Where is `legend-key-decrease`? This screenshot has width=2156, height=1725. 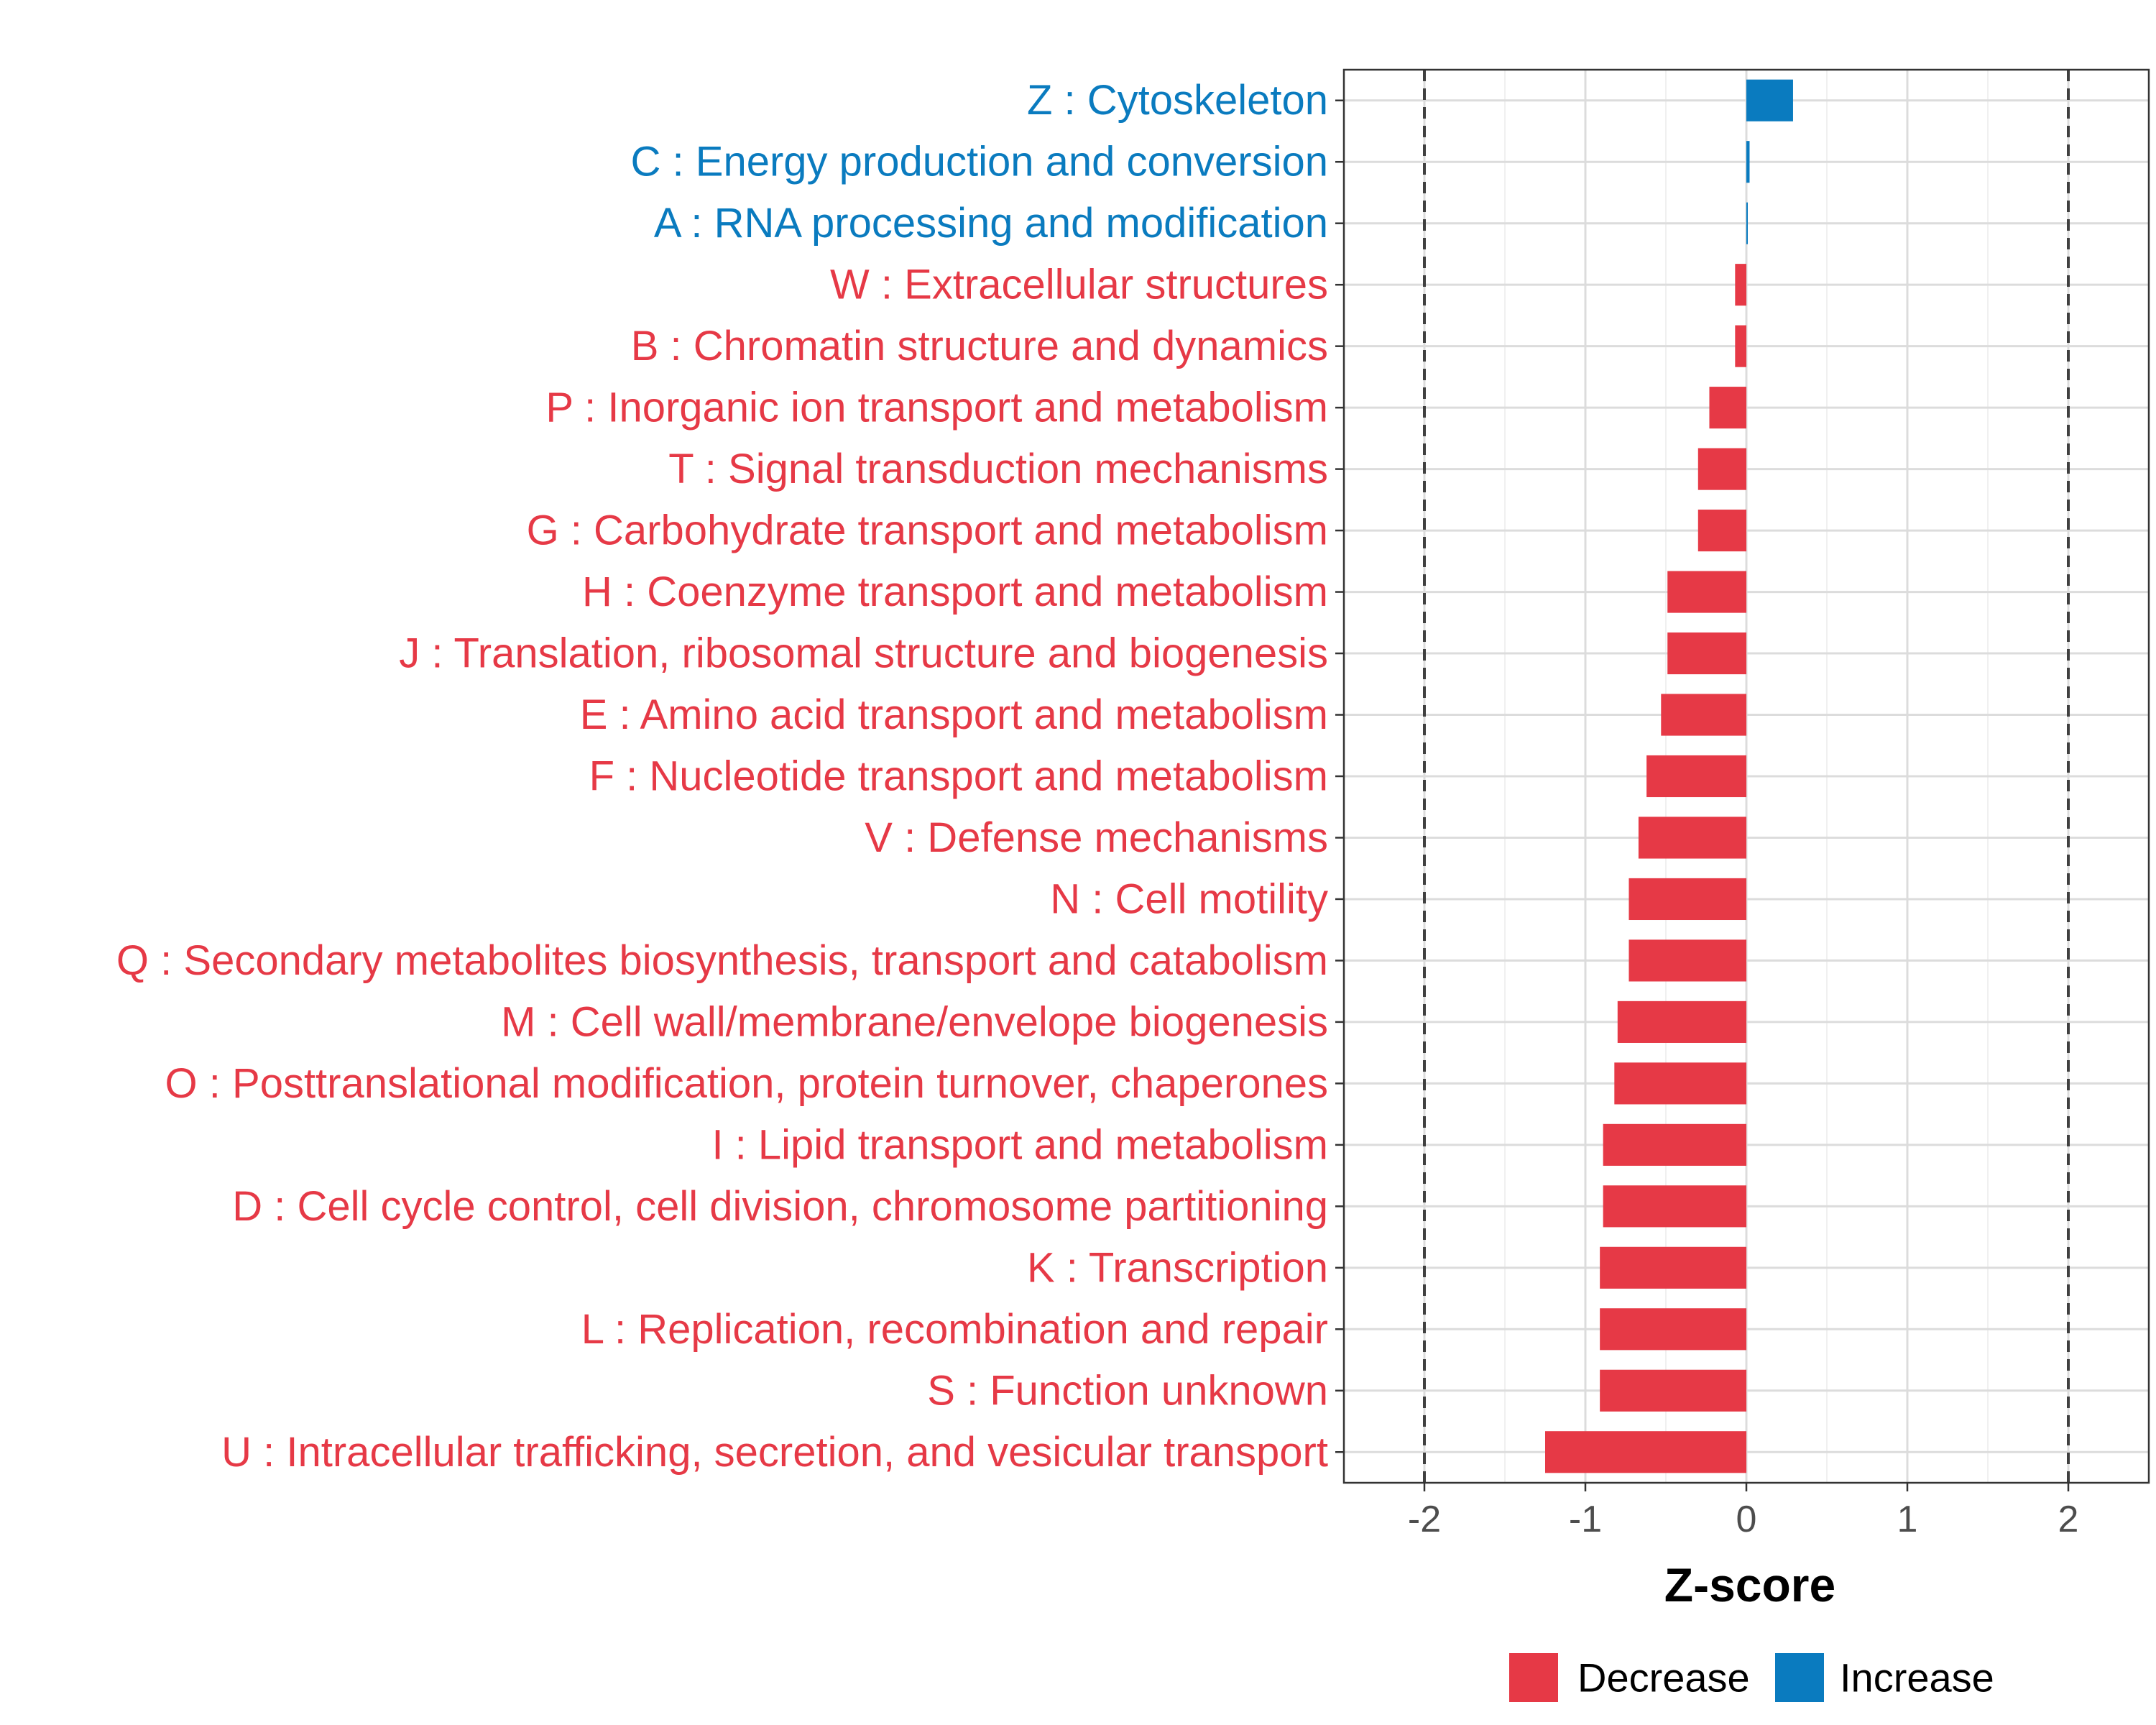
legend-key-decrease is located at coordinates (1533, 1677).